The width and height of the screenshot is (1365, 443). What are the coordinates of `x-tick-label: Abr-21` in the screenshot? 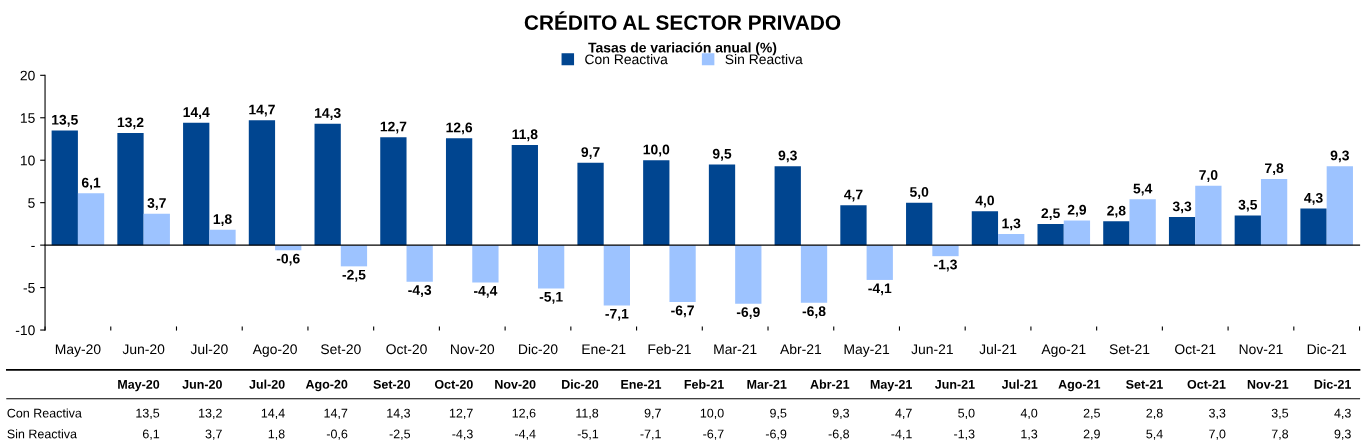 It's located at (801, 349).